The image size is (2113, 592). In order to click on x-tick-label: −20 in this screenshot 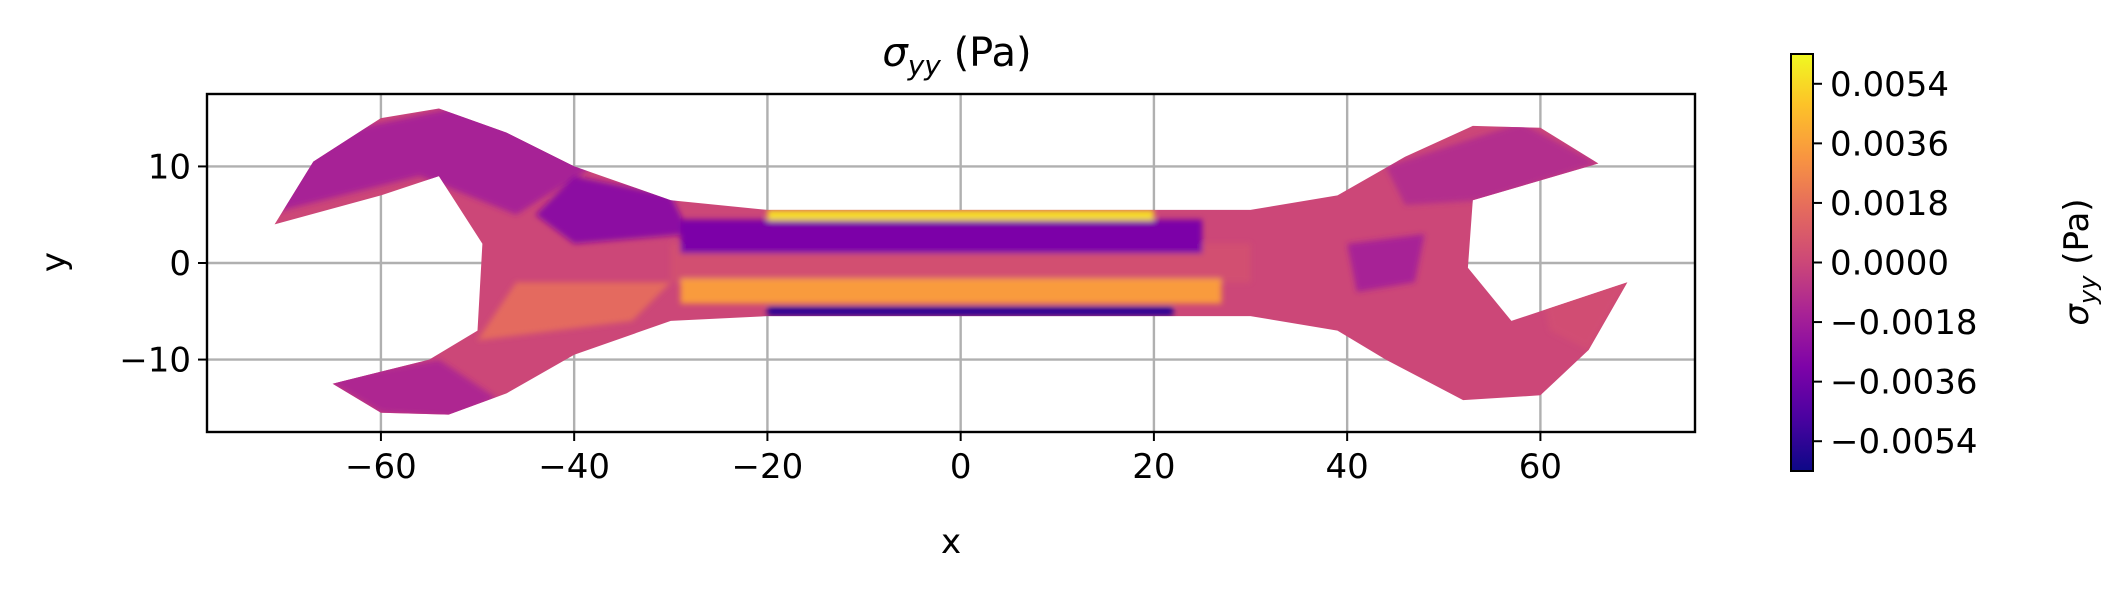, I will do `click(768, 467)`.